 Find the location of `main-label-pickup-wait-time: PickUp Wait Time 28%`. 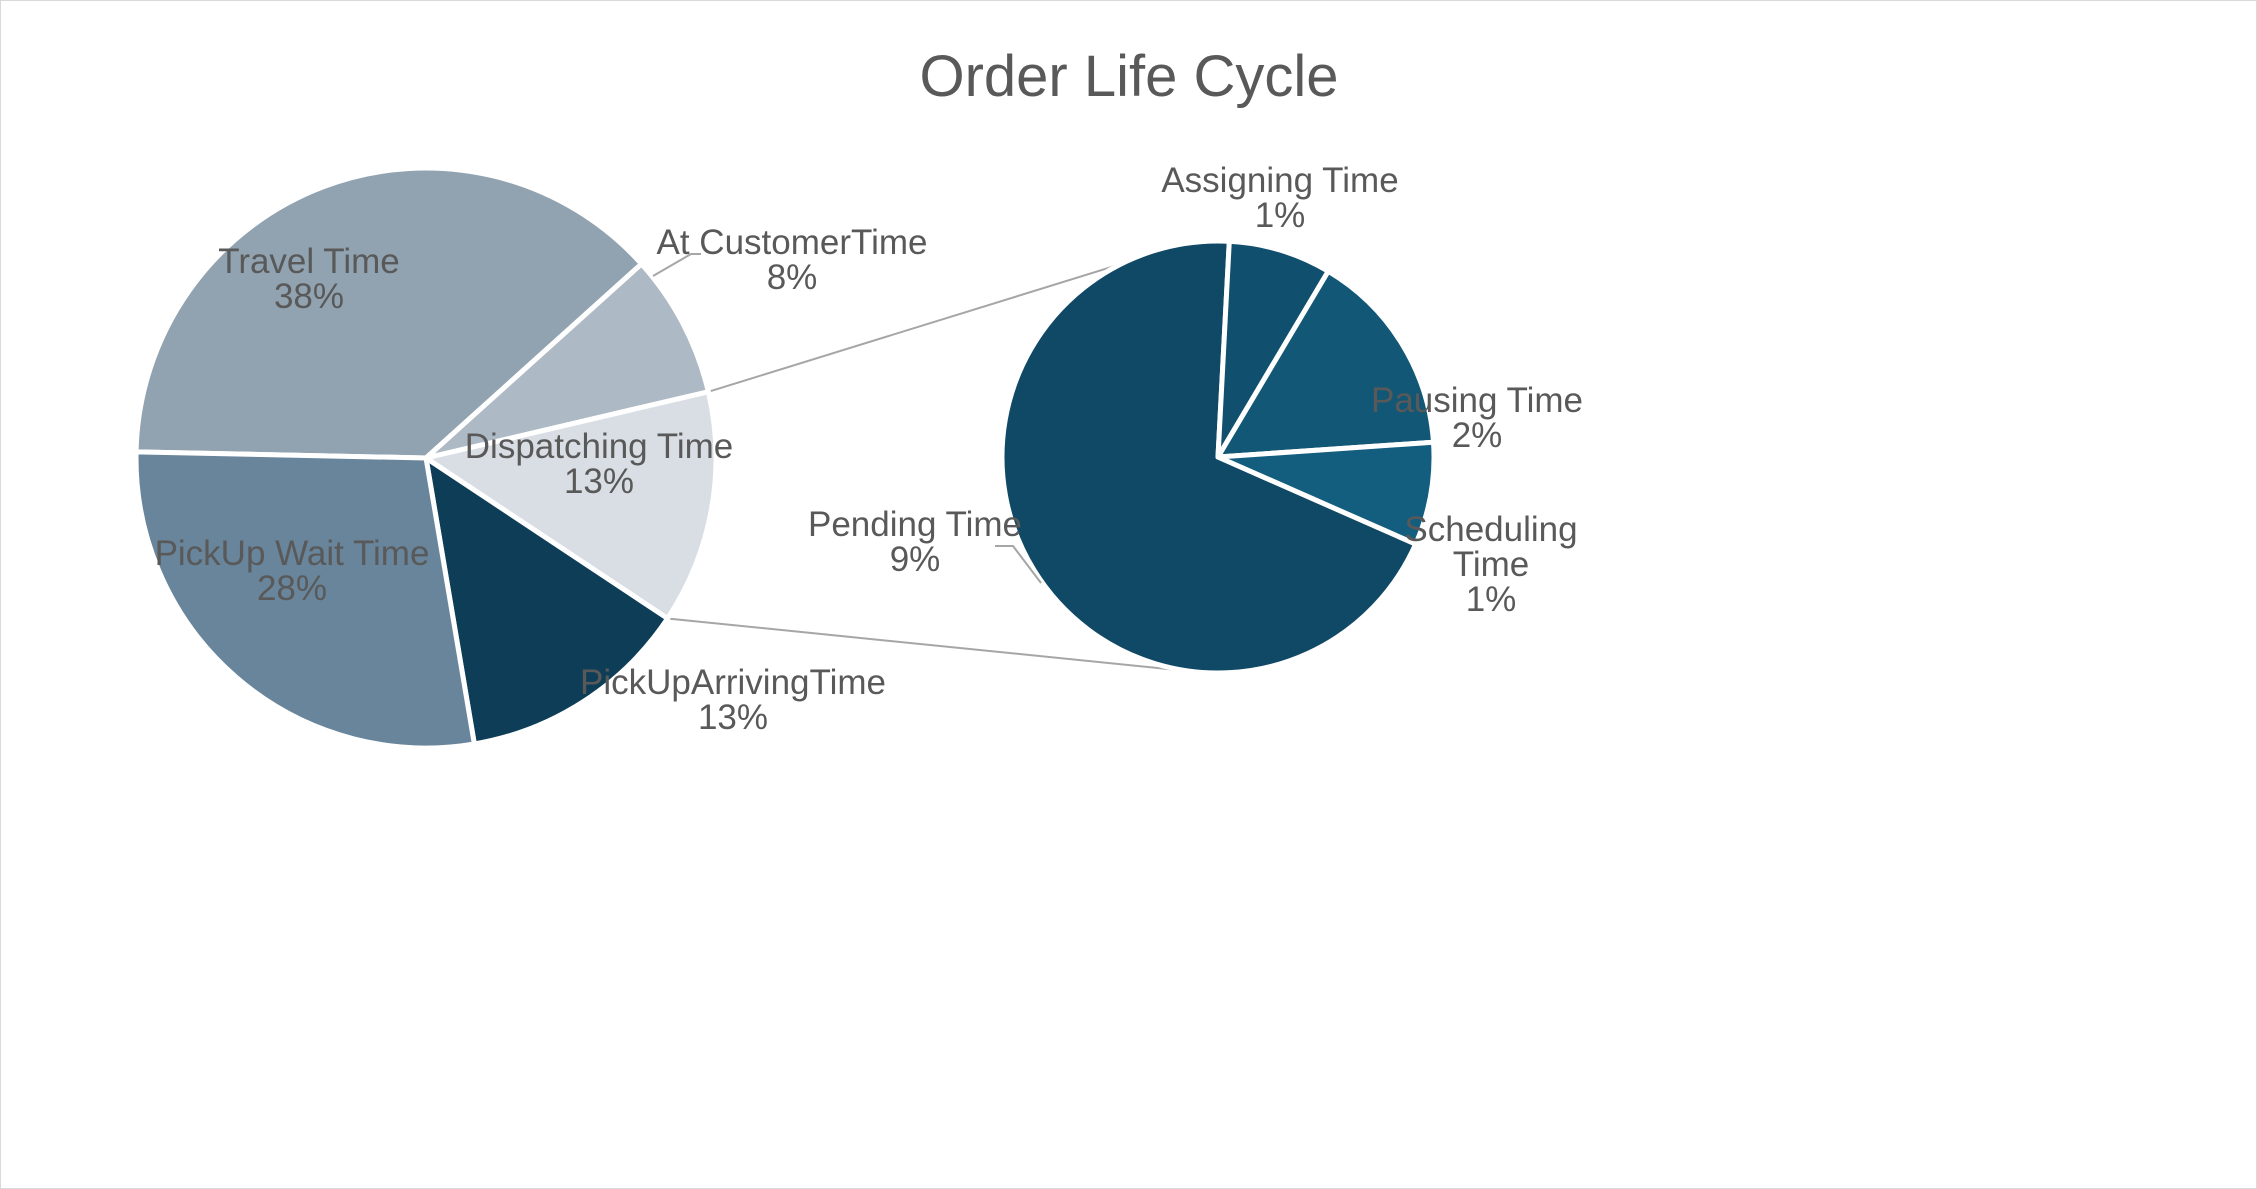

main-label-pickup-wait-time: PickUp Wait Time 28% is located at coordinates (292, 571).